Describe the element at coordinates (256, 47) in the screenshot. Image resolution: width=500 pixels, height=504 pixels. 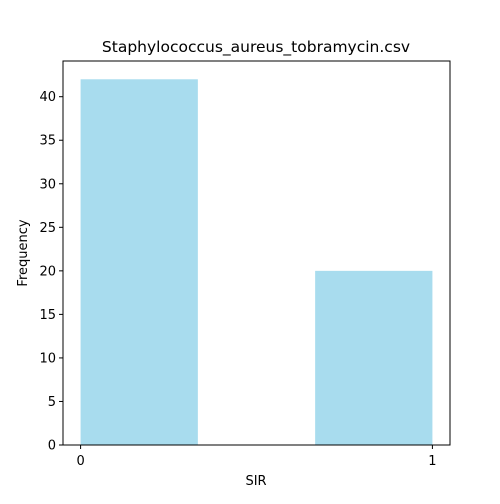
I see `chart-title: Staphylococcus_aureus_tobramycin.csv` at that location.